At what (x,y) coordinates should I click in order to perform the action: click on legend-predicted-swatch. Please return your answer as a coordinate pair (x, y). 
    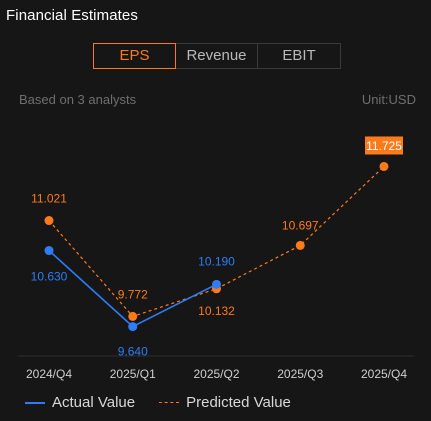
    Looking at the image, I should click on (169, 402).